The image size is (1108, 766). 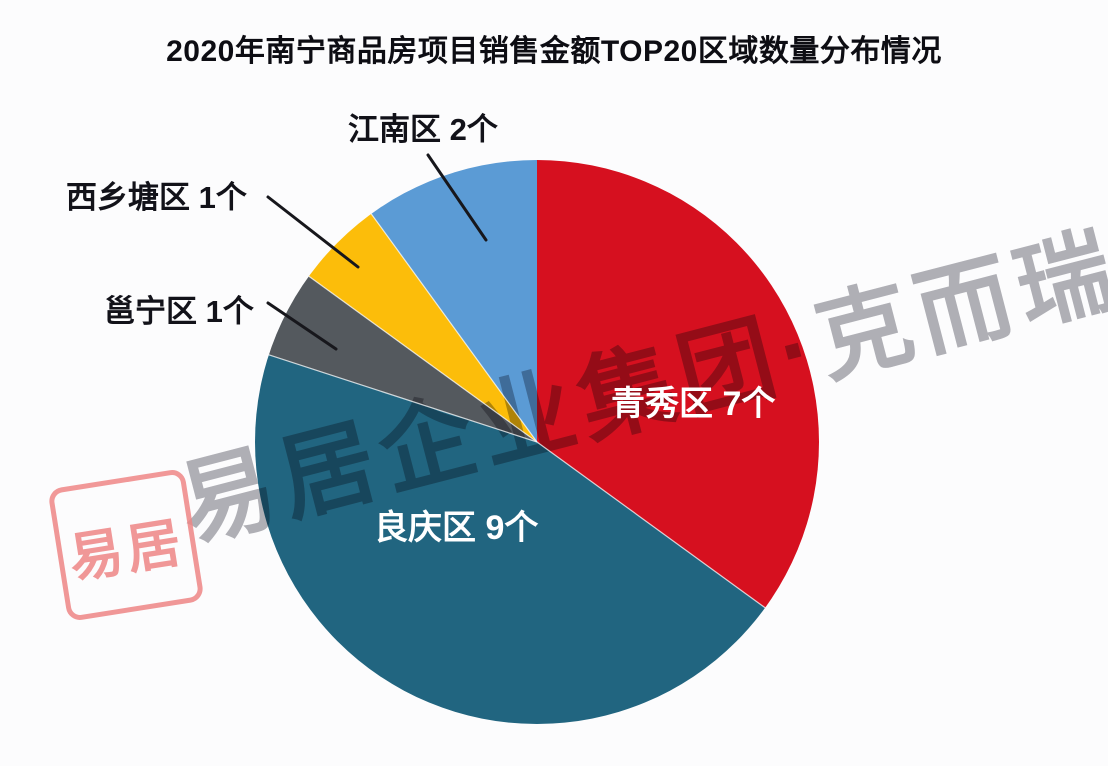 What do you see at coordinates (554, 51) in the screenshot?
I see `chart-title: 2020年南宁商品房项目销售金额TOP20区域数量分布情况` at bounding box center [554, 51].